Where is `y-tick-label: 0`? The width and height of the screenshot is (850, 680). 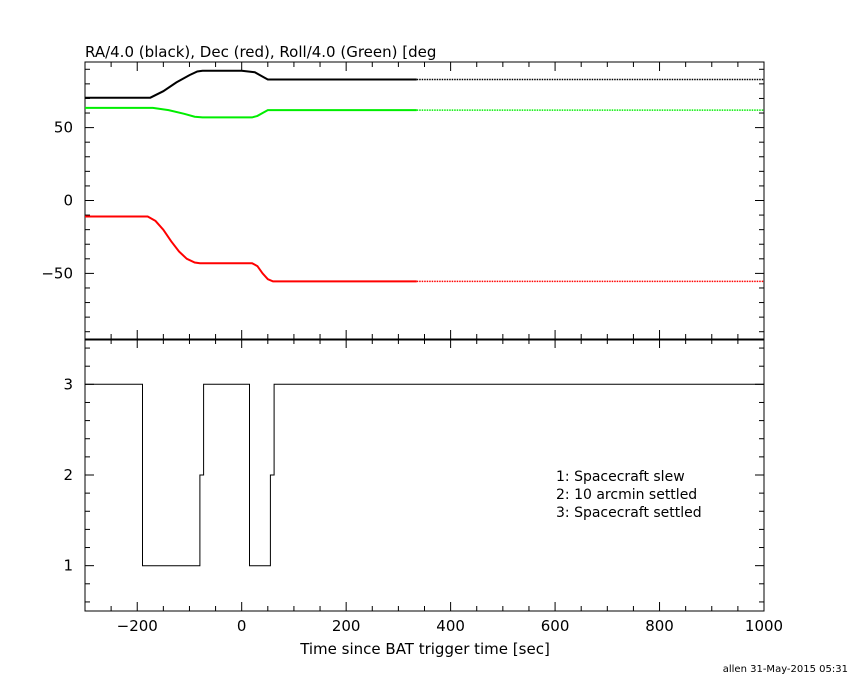
y-tick-label: 0 is located at coordinates (68, 201).